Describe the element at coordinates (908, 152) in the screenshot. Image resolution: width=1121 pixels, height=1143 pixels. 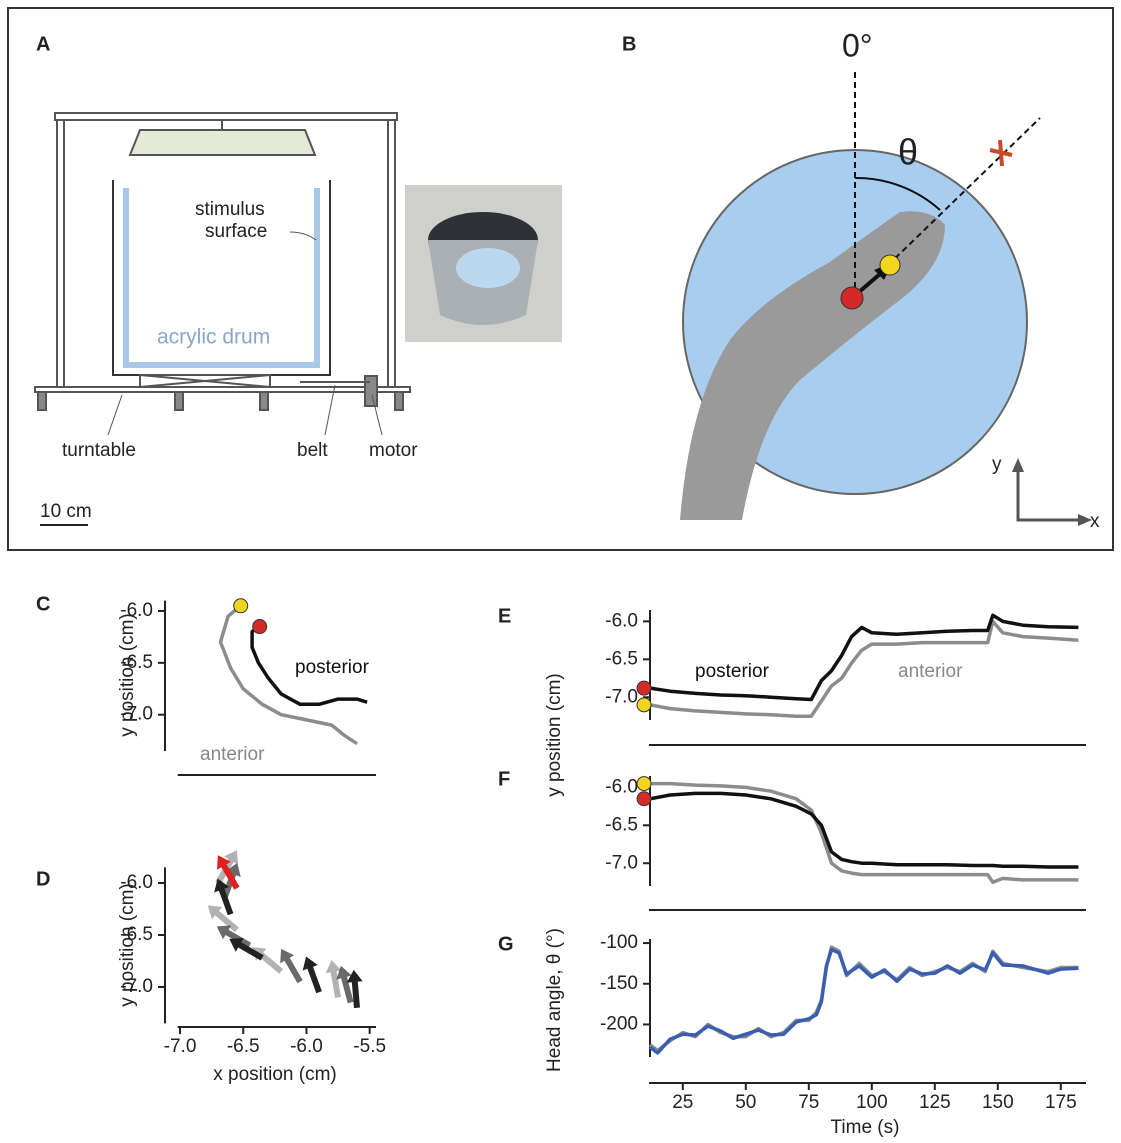
I see `angle-symbol: θ` at that location.